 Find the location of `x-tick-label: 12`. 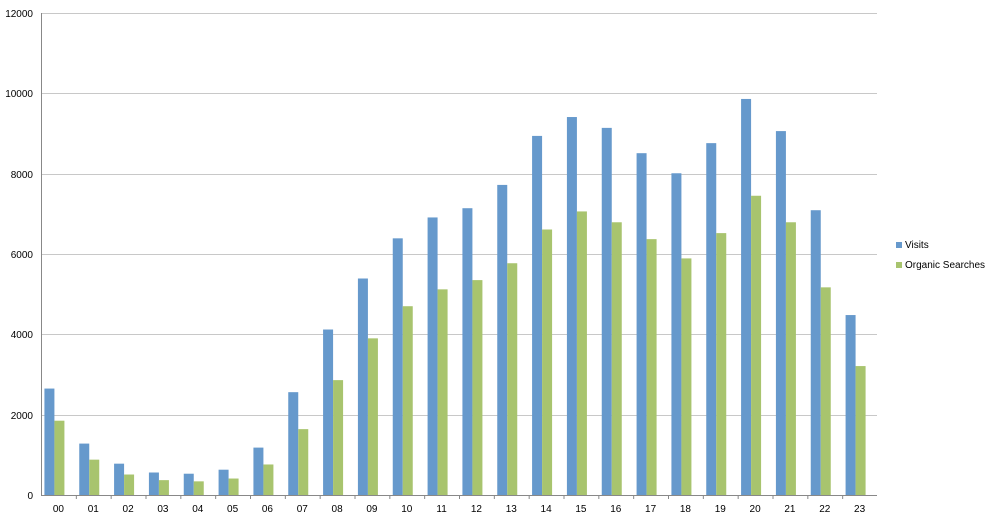

x-tick-label: 12 is located at coordinates (477, 509).